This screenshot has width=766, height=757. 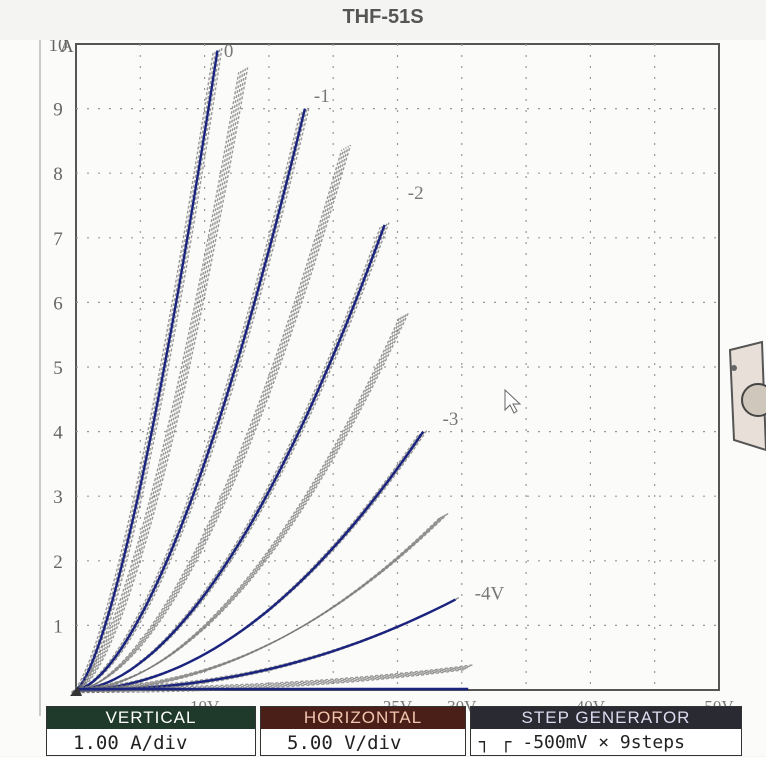 I want to click on y-tick-label: 4, so click(x=58, y=433).